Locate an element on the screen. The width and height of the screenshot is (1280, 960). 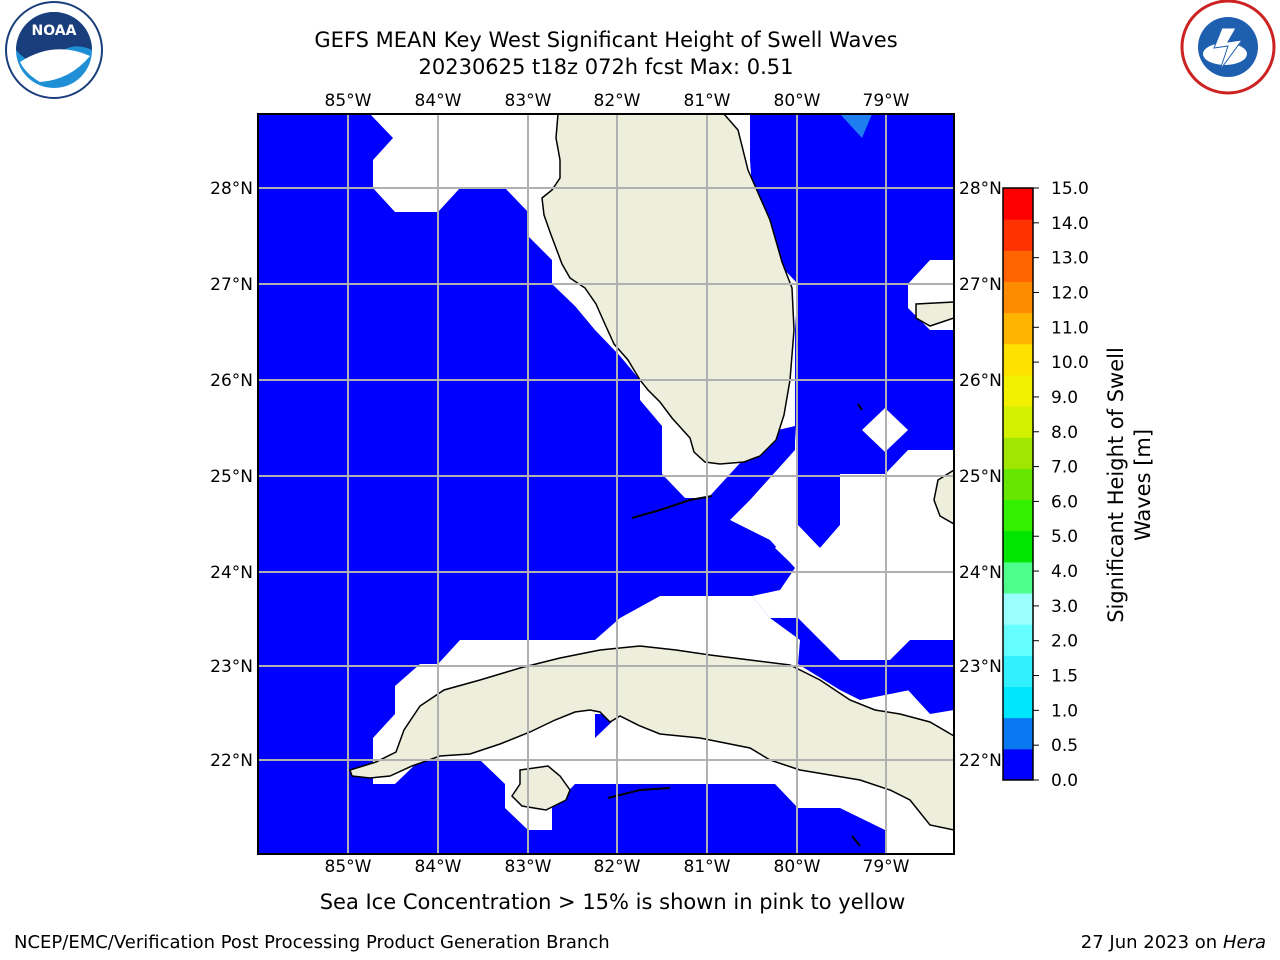
colorbar-label-line2: Waves [m] is located at coordinates (1143, 485).